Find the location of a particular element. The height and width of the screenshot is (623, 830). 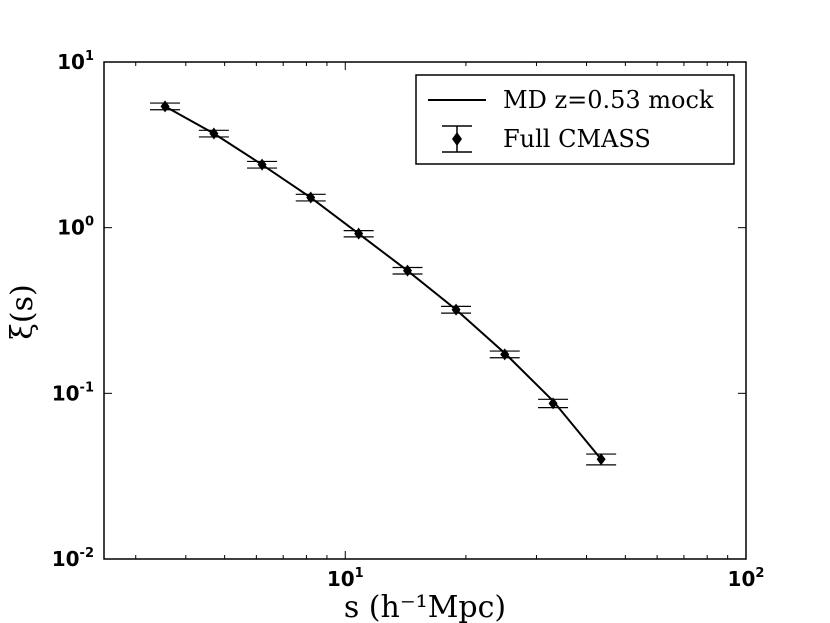

legend-label-cmass: Full CMASS is located at coordinates (577, 139).